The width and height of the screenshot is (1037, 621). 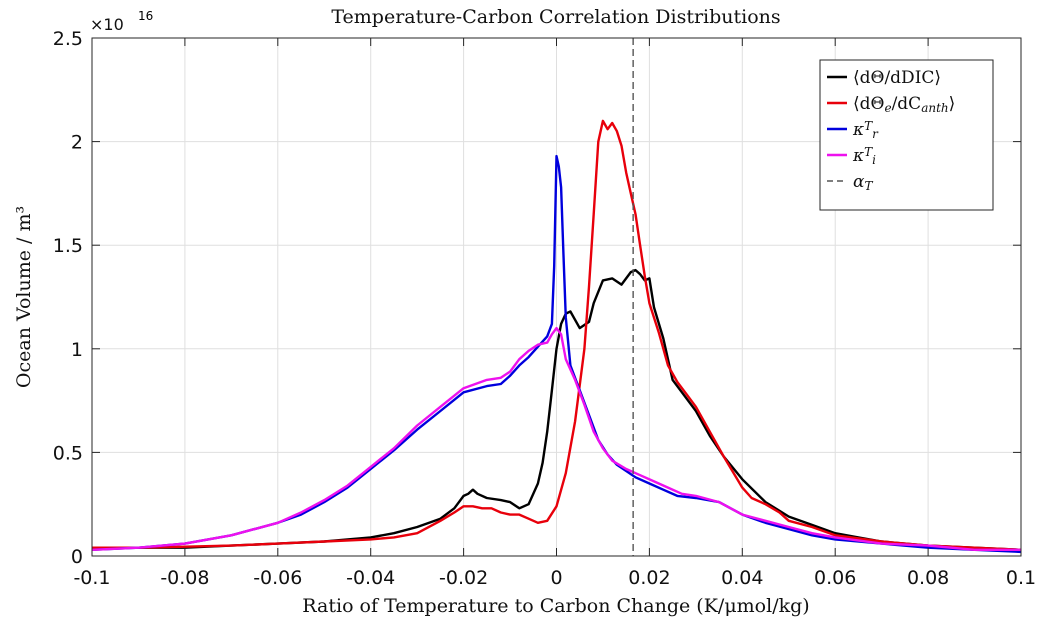 What do you see at coordinates (24, 297) in the screenshot?
I see `y-axis-label: Ocean Volume / m³` at bounding box center [24, 297].